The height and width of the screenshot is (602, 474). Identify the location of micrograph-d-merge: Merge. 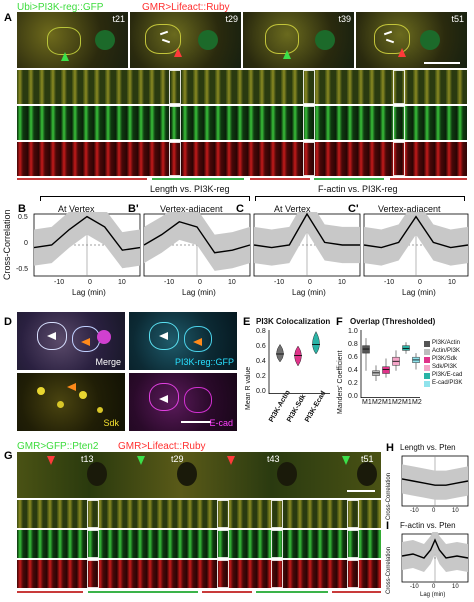
(71, 341).